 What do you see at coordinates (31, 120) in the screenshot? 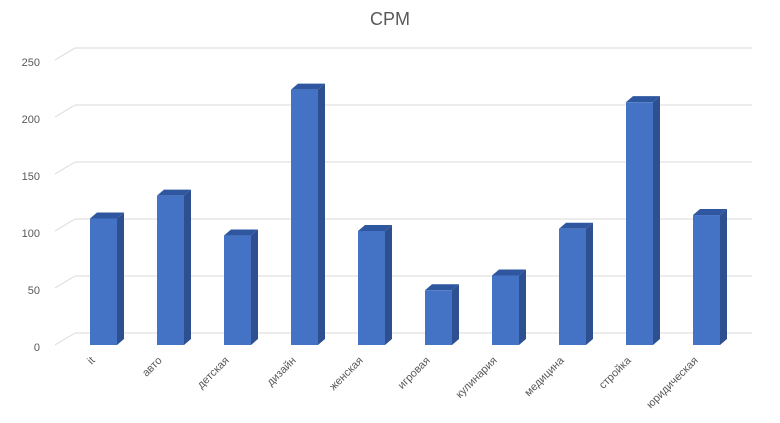
I see `y-tick-label: 200` at bounding box center [31, 120].